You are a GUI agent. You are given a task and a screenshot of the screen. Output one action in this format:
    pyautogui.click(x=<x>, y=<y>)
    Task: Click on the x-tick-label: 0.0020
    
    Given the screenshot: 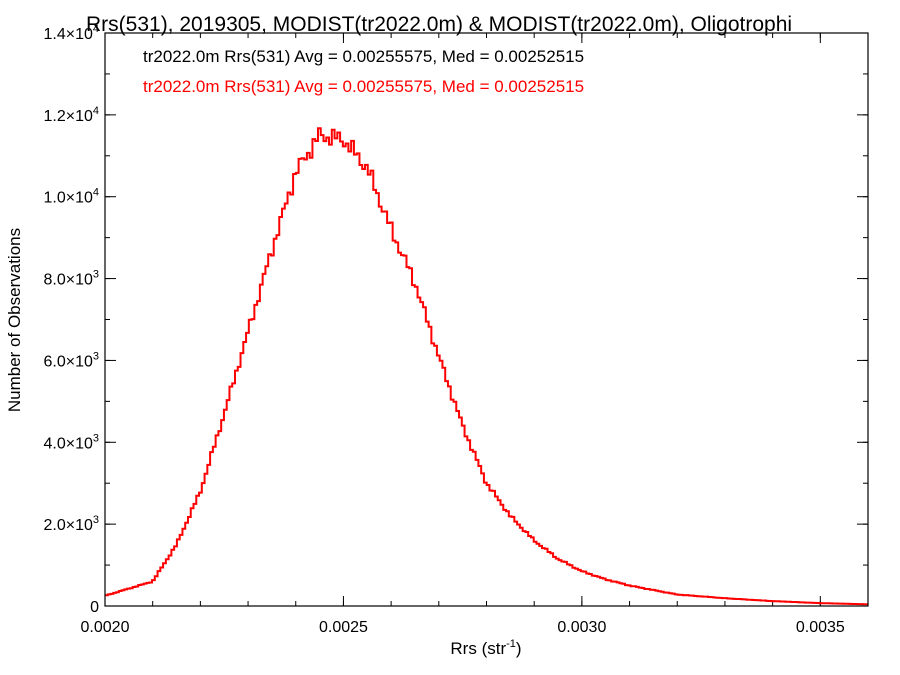 What is the action you would take?
    pyautogui.click(x=105, y=627)
    